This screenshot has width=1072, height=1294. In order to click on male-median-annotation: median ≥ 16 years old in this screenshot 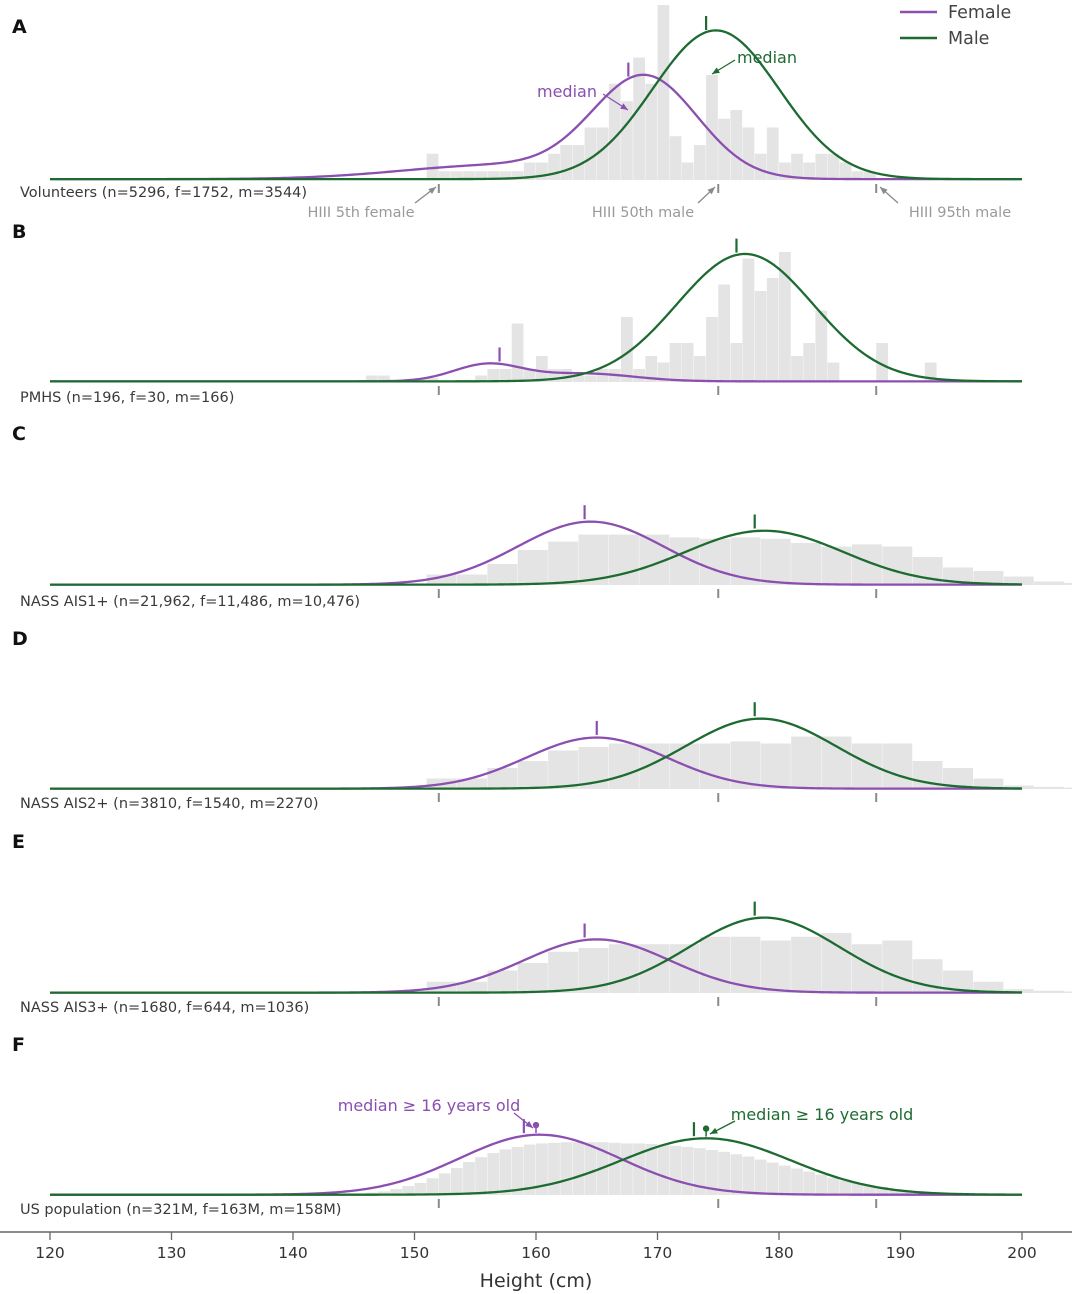, I will do `click(822, 1114)`.